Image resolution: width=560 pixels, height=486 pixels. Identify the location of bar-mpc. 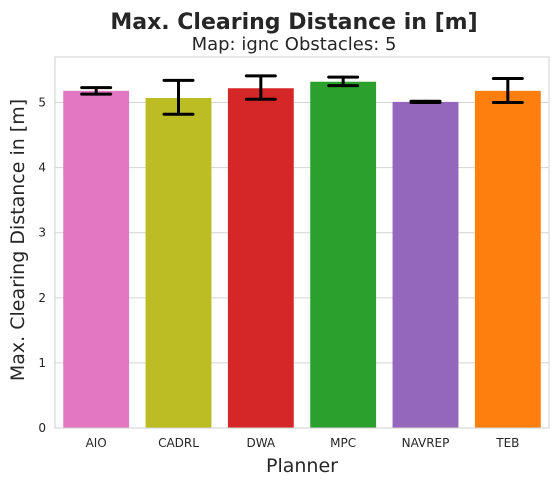
(343, 254).